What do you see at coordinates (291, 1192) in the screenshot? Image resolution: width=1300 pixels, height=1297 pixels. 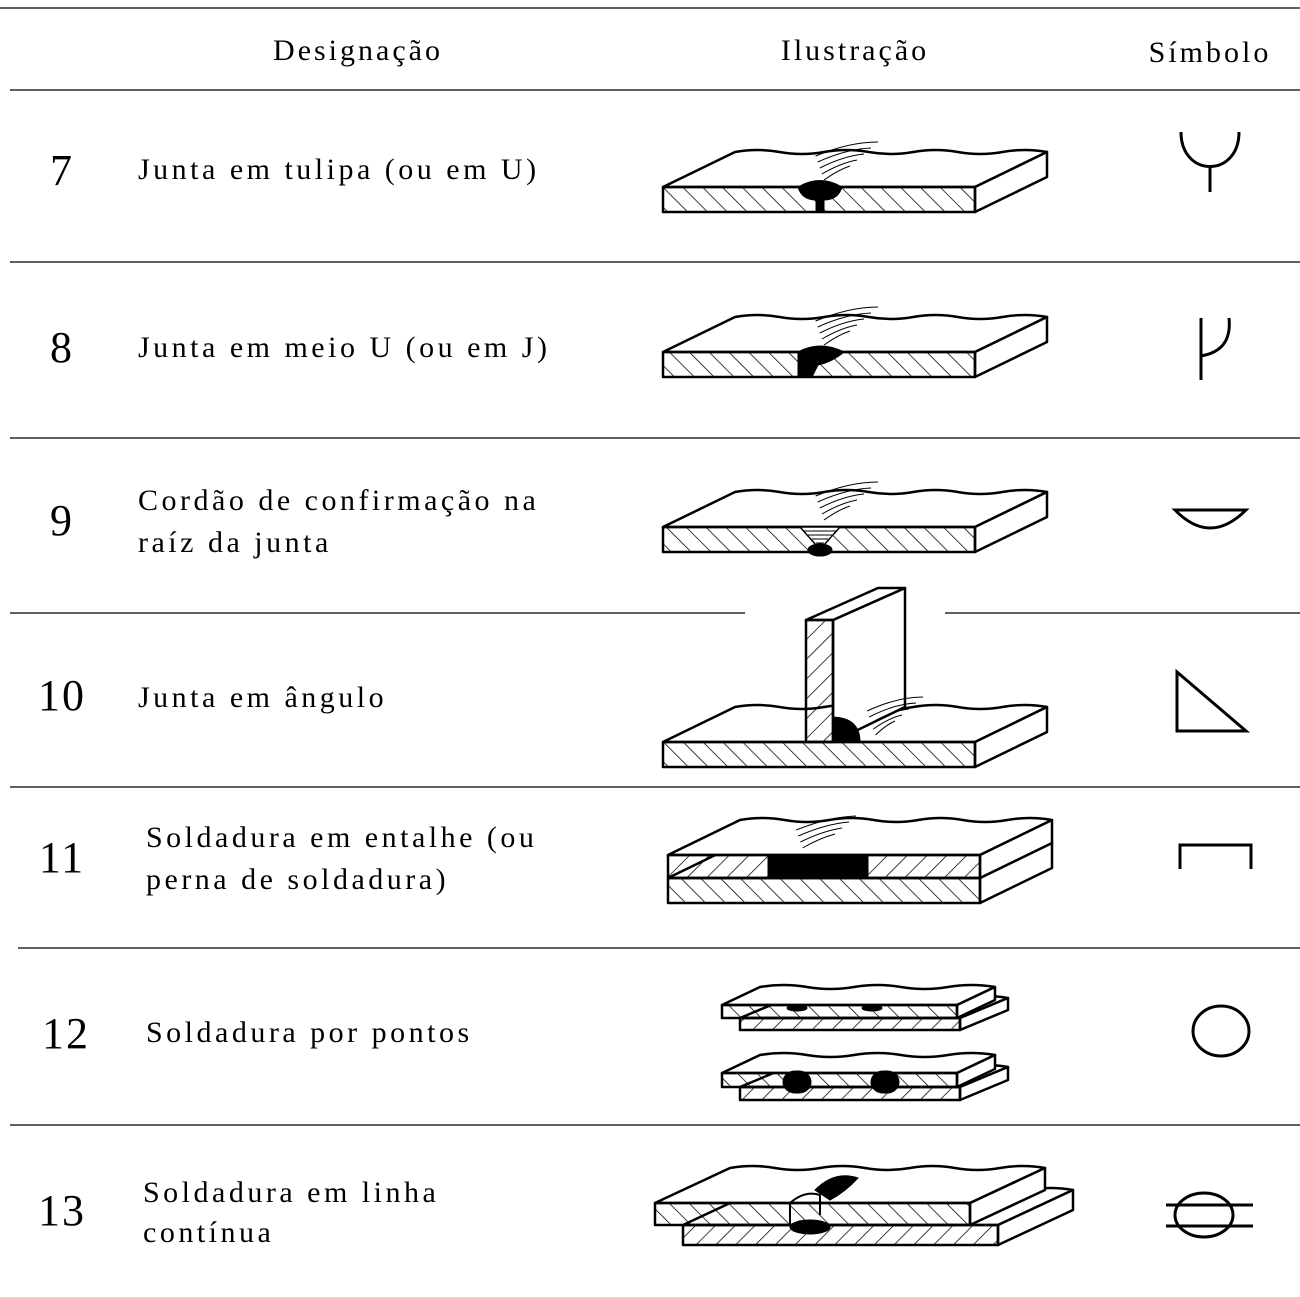 I see `designation: Soldadura em linha` at bounding box center [291, 1192].